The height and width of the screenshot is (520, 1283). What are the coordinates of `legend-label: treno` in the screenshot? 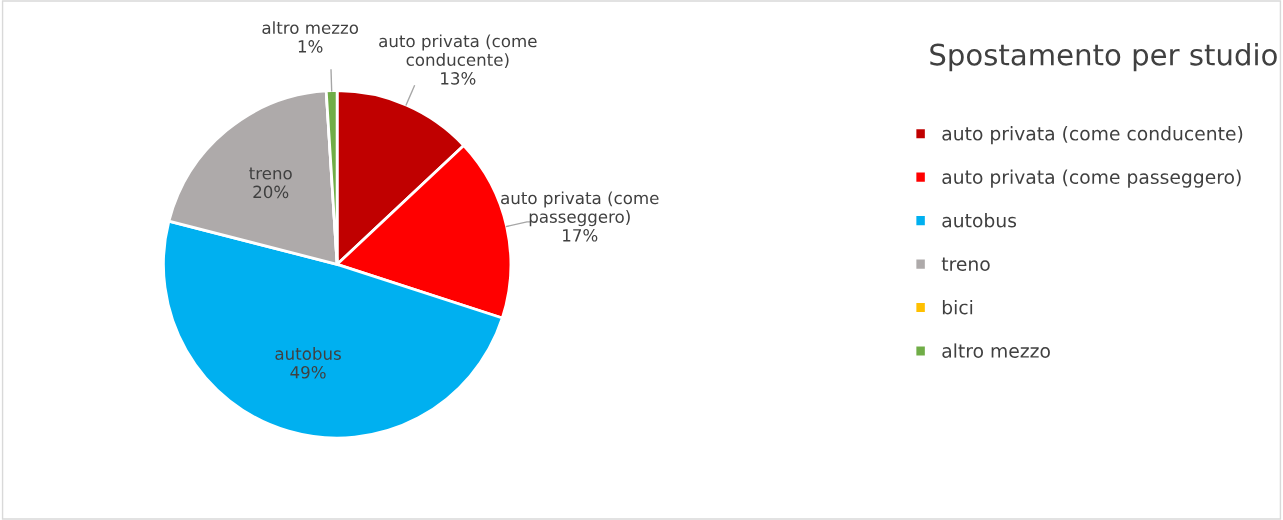 It's located at (965, 264).